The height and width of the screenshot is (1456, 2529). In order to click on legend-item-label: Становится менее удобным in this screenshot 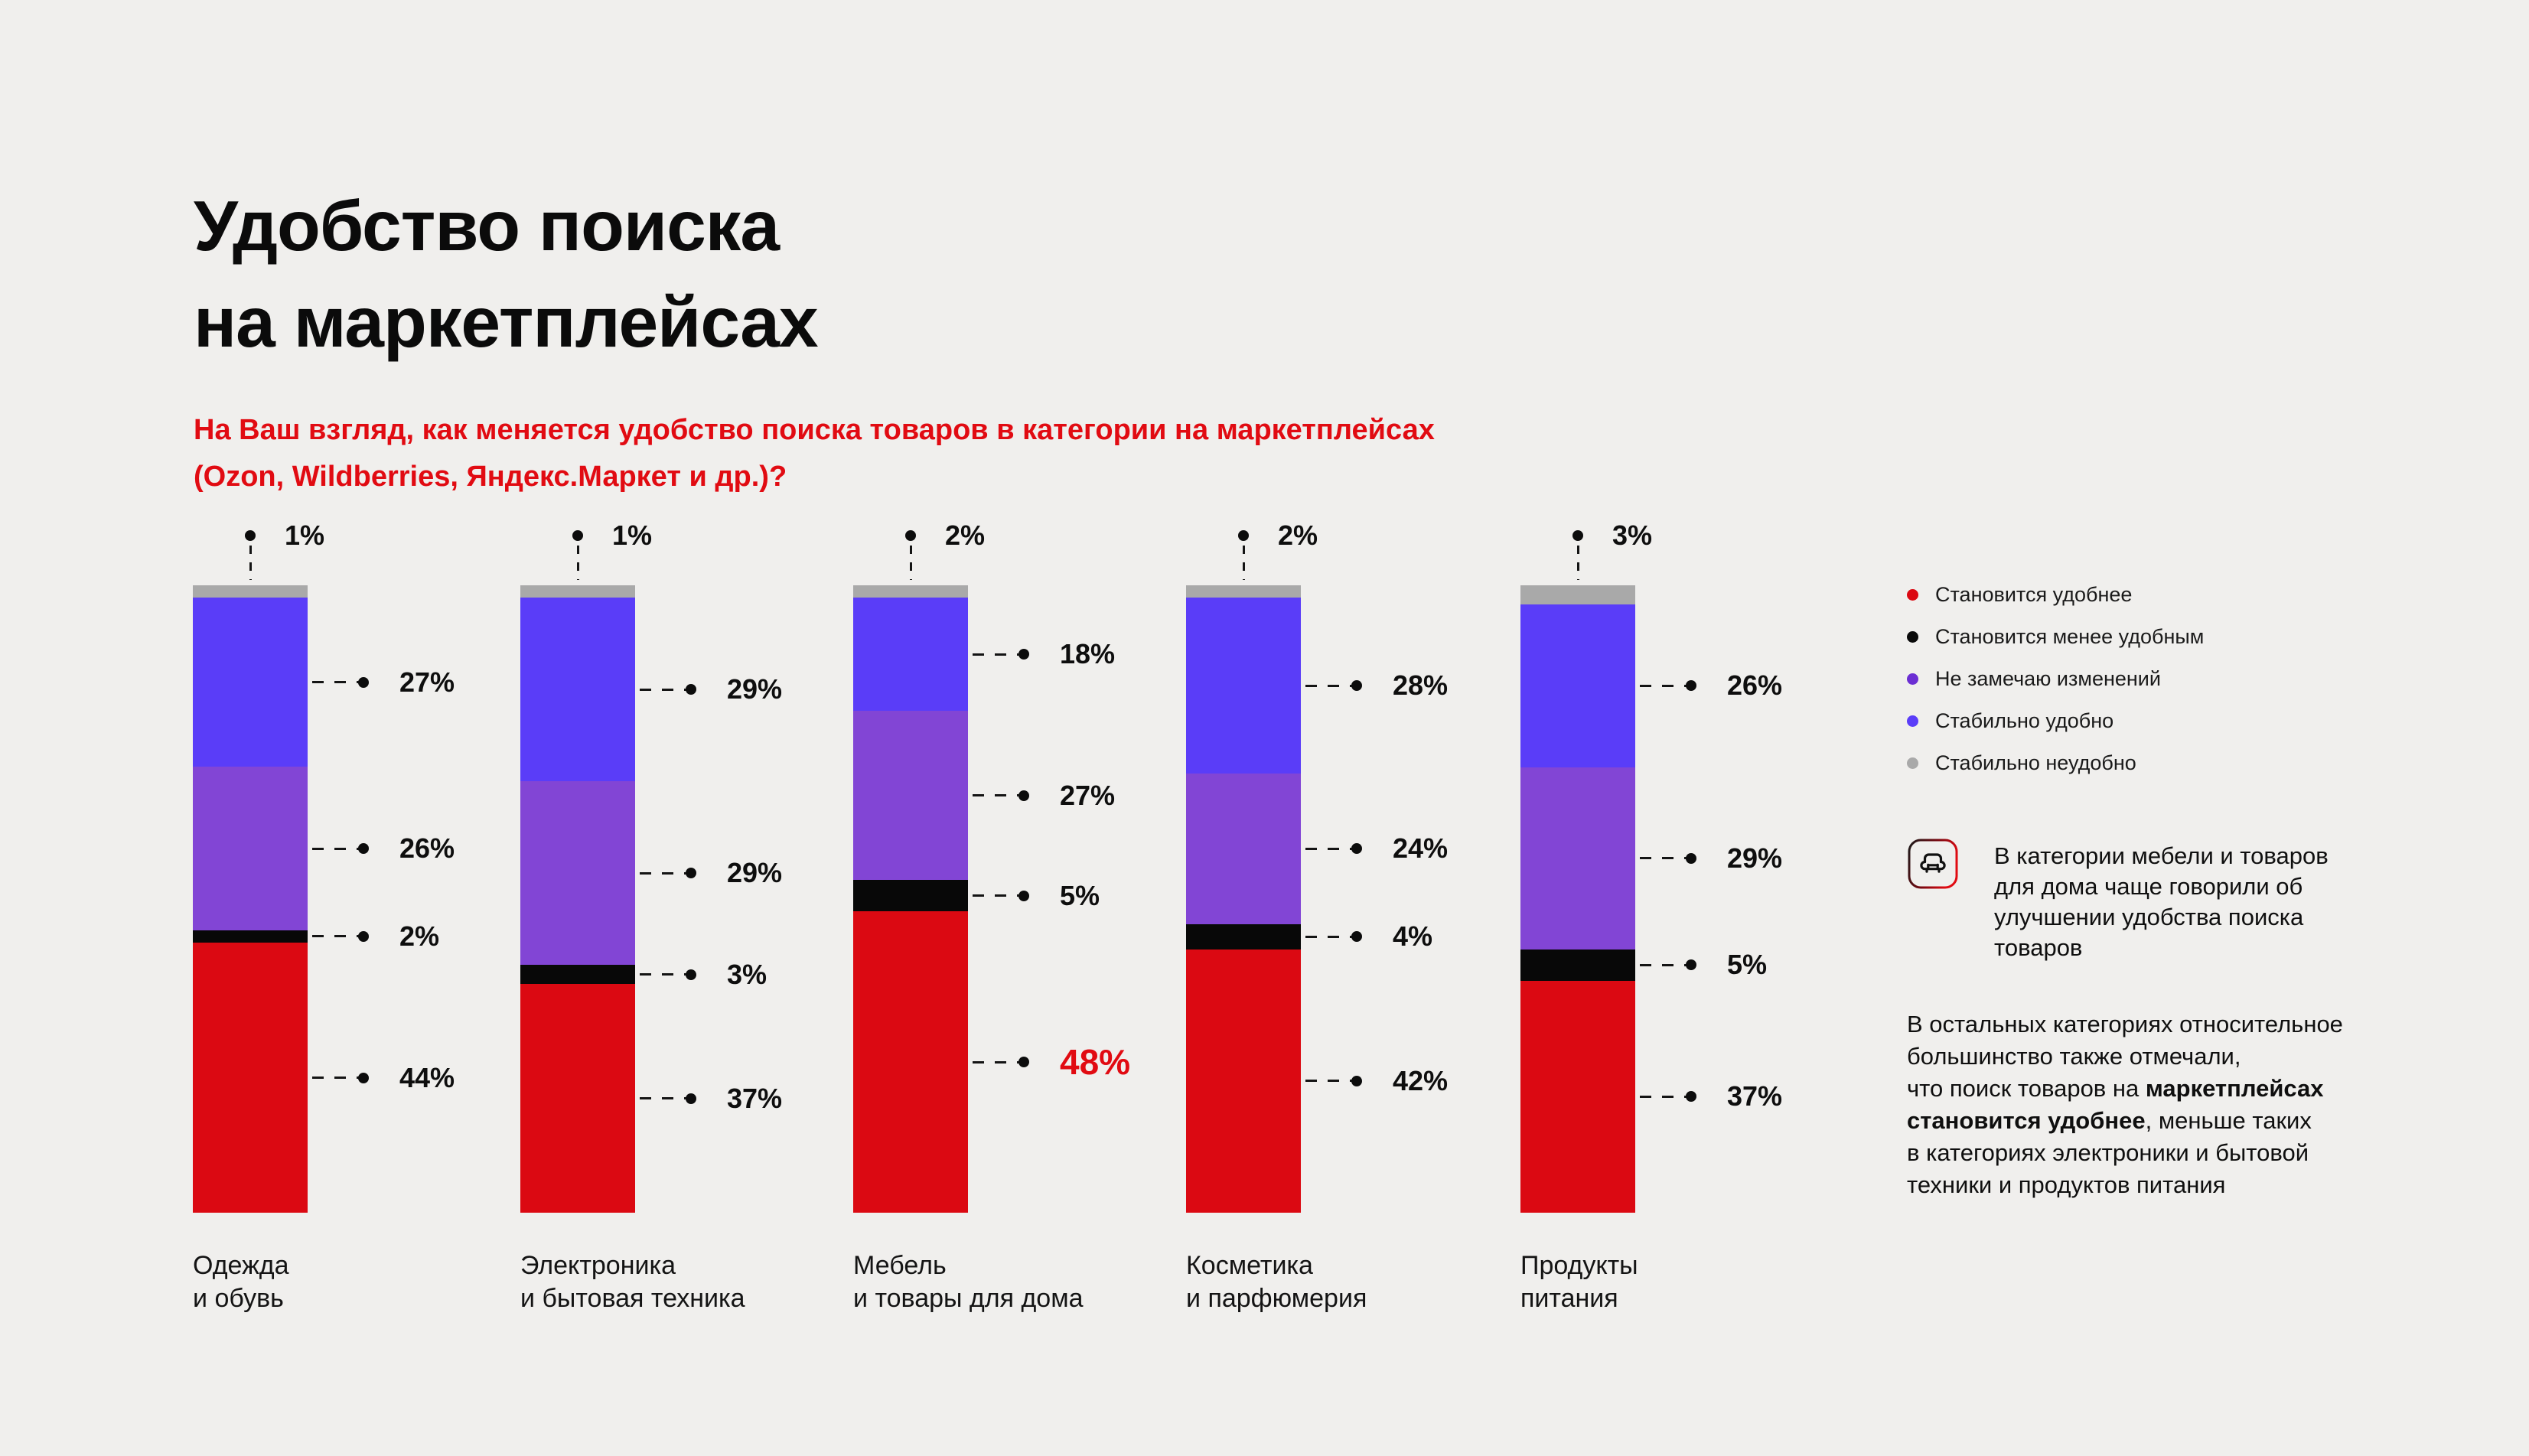, I will do `click(2070, 636)`.